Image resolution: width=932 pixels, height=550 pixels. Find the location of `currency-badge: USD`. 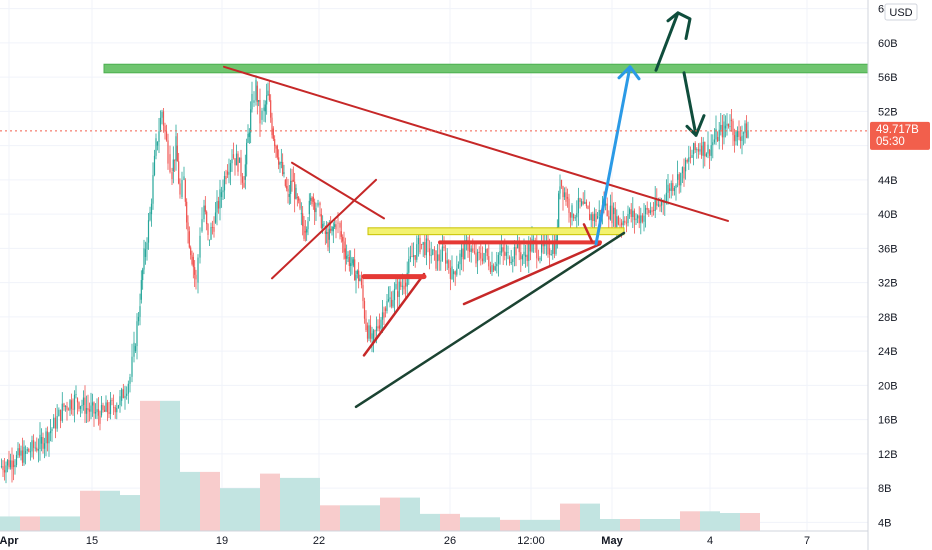

currency-badge: USD is located at coordinates (901, 12).